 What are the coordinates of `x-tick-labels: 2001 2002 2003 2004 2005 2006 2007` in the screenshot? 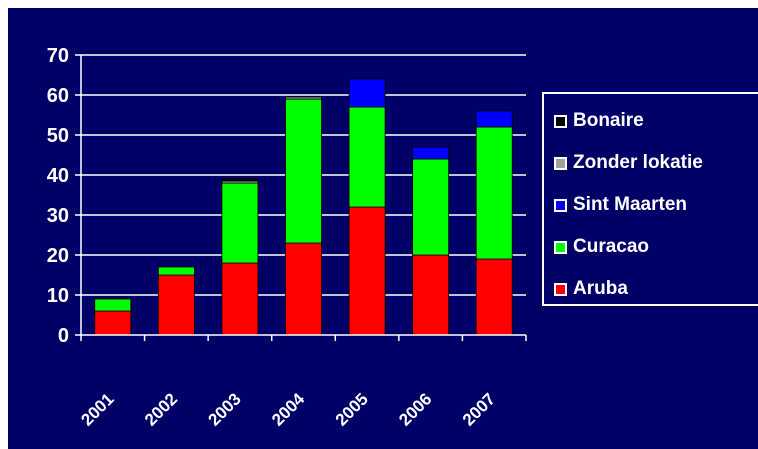 It's located at (288, 409).